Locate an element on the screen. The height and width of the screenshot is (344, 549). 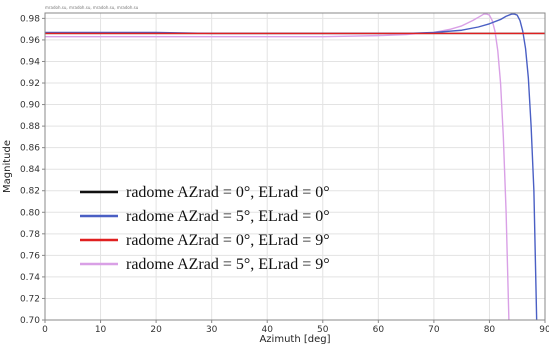
y-tick-label: 0.88 is located at coordinates (30, 127).